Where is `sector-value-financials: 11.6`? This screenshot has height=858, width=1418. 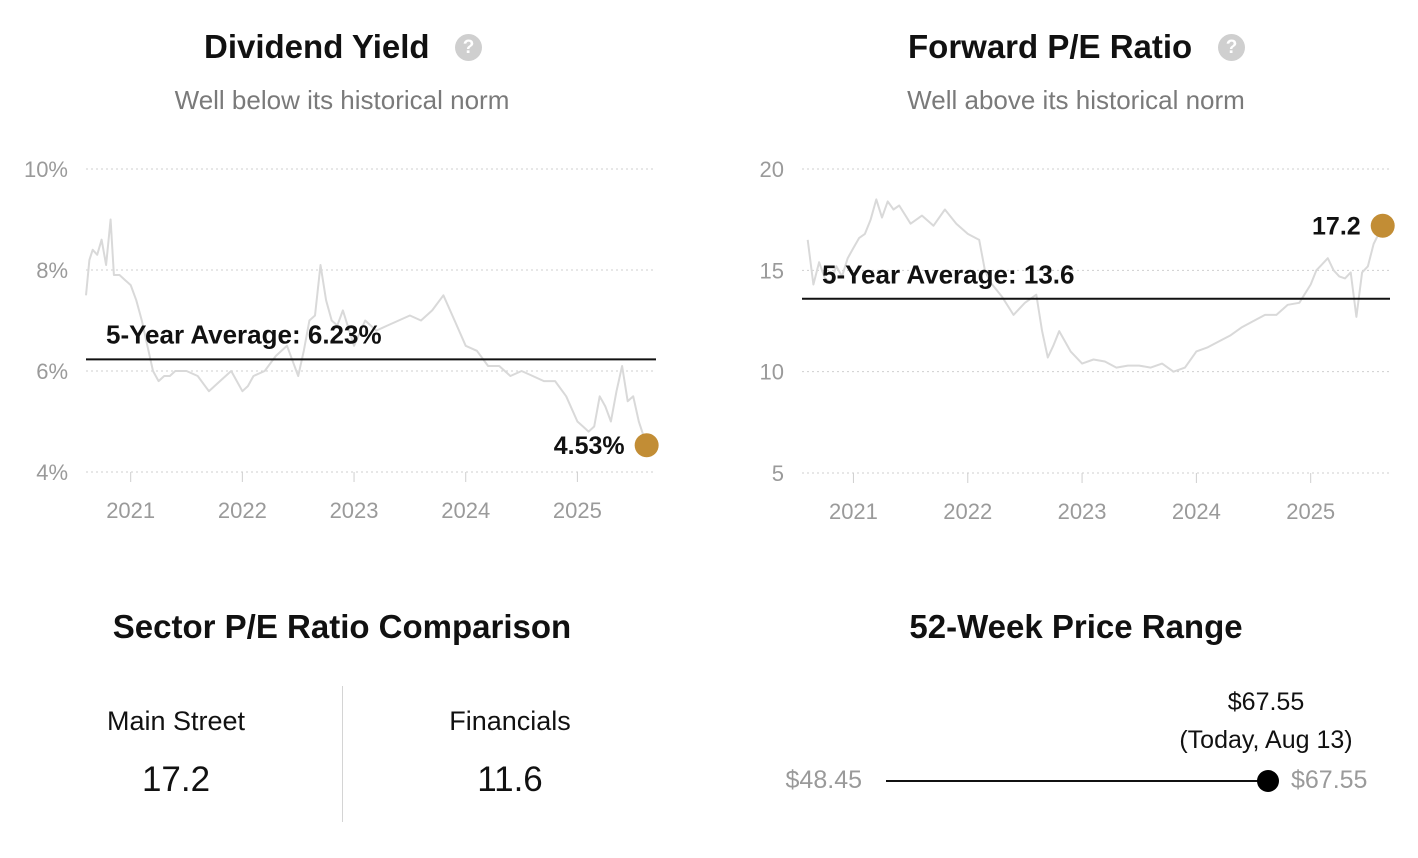 sector-value-financials: 11.6 is located at coordinates (510, 779).